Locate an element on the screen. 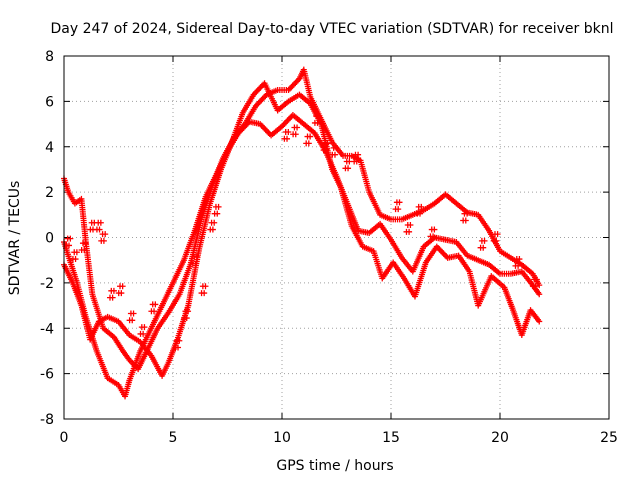 This screenshot has width=640, height=480. x-tick-label: 20 is located at coordinates (500, 438).